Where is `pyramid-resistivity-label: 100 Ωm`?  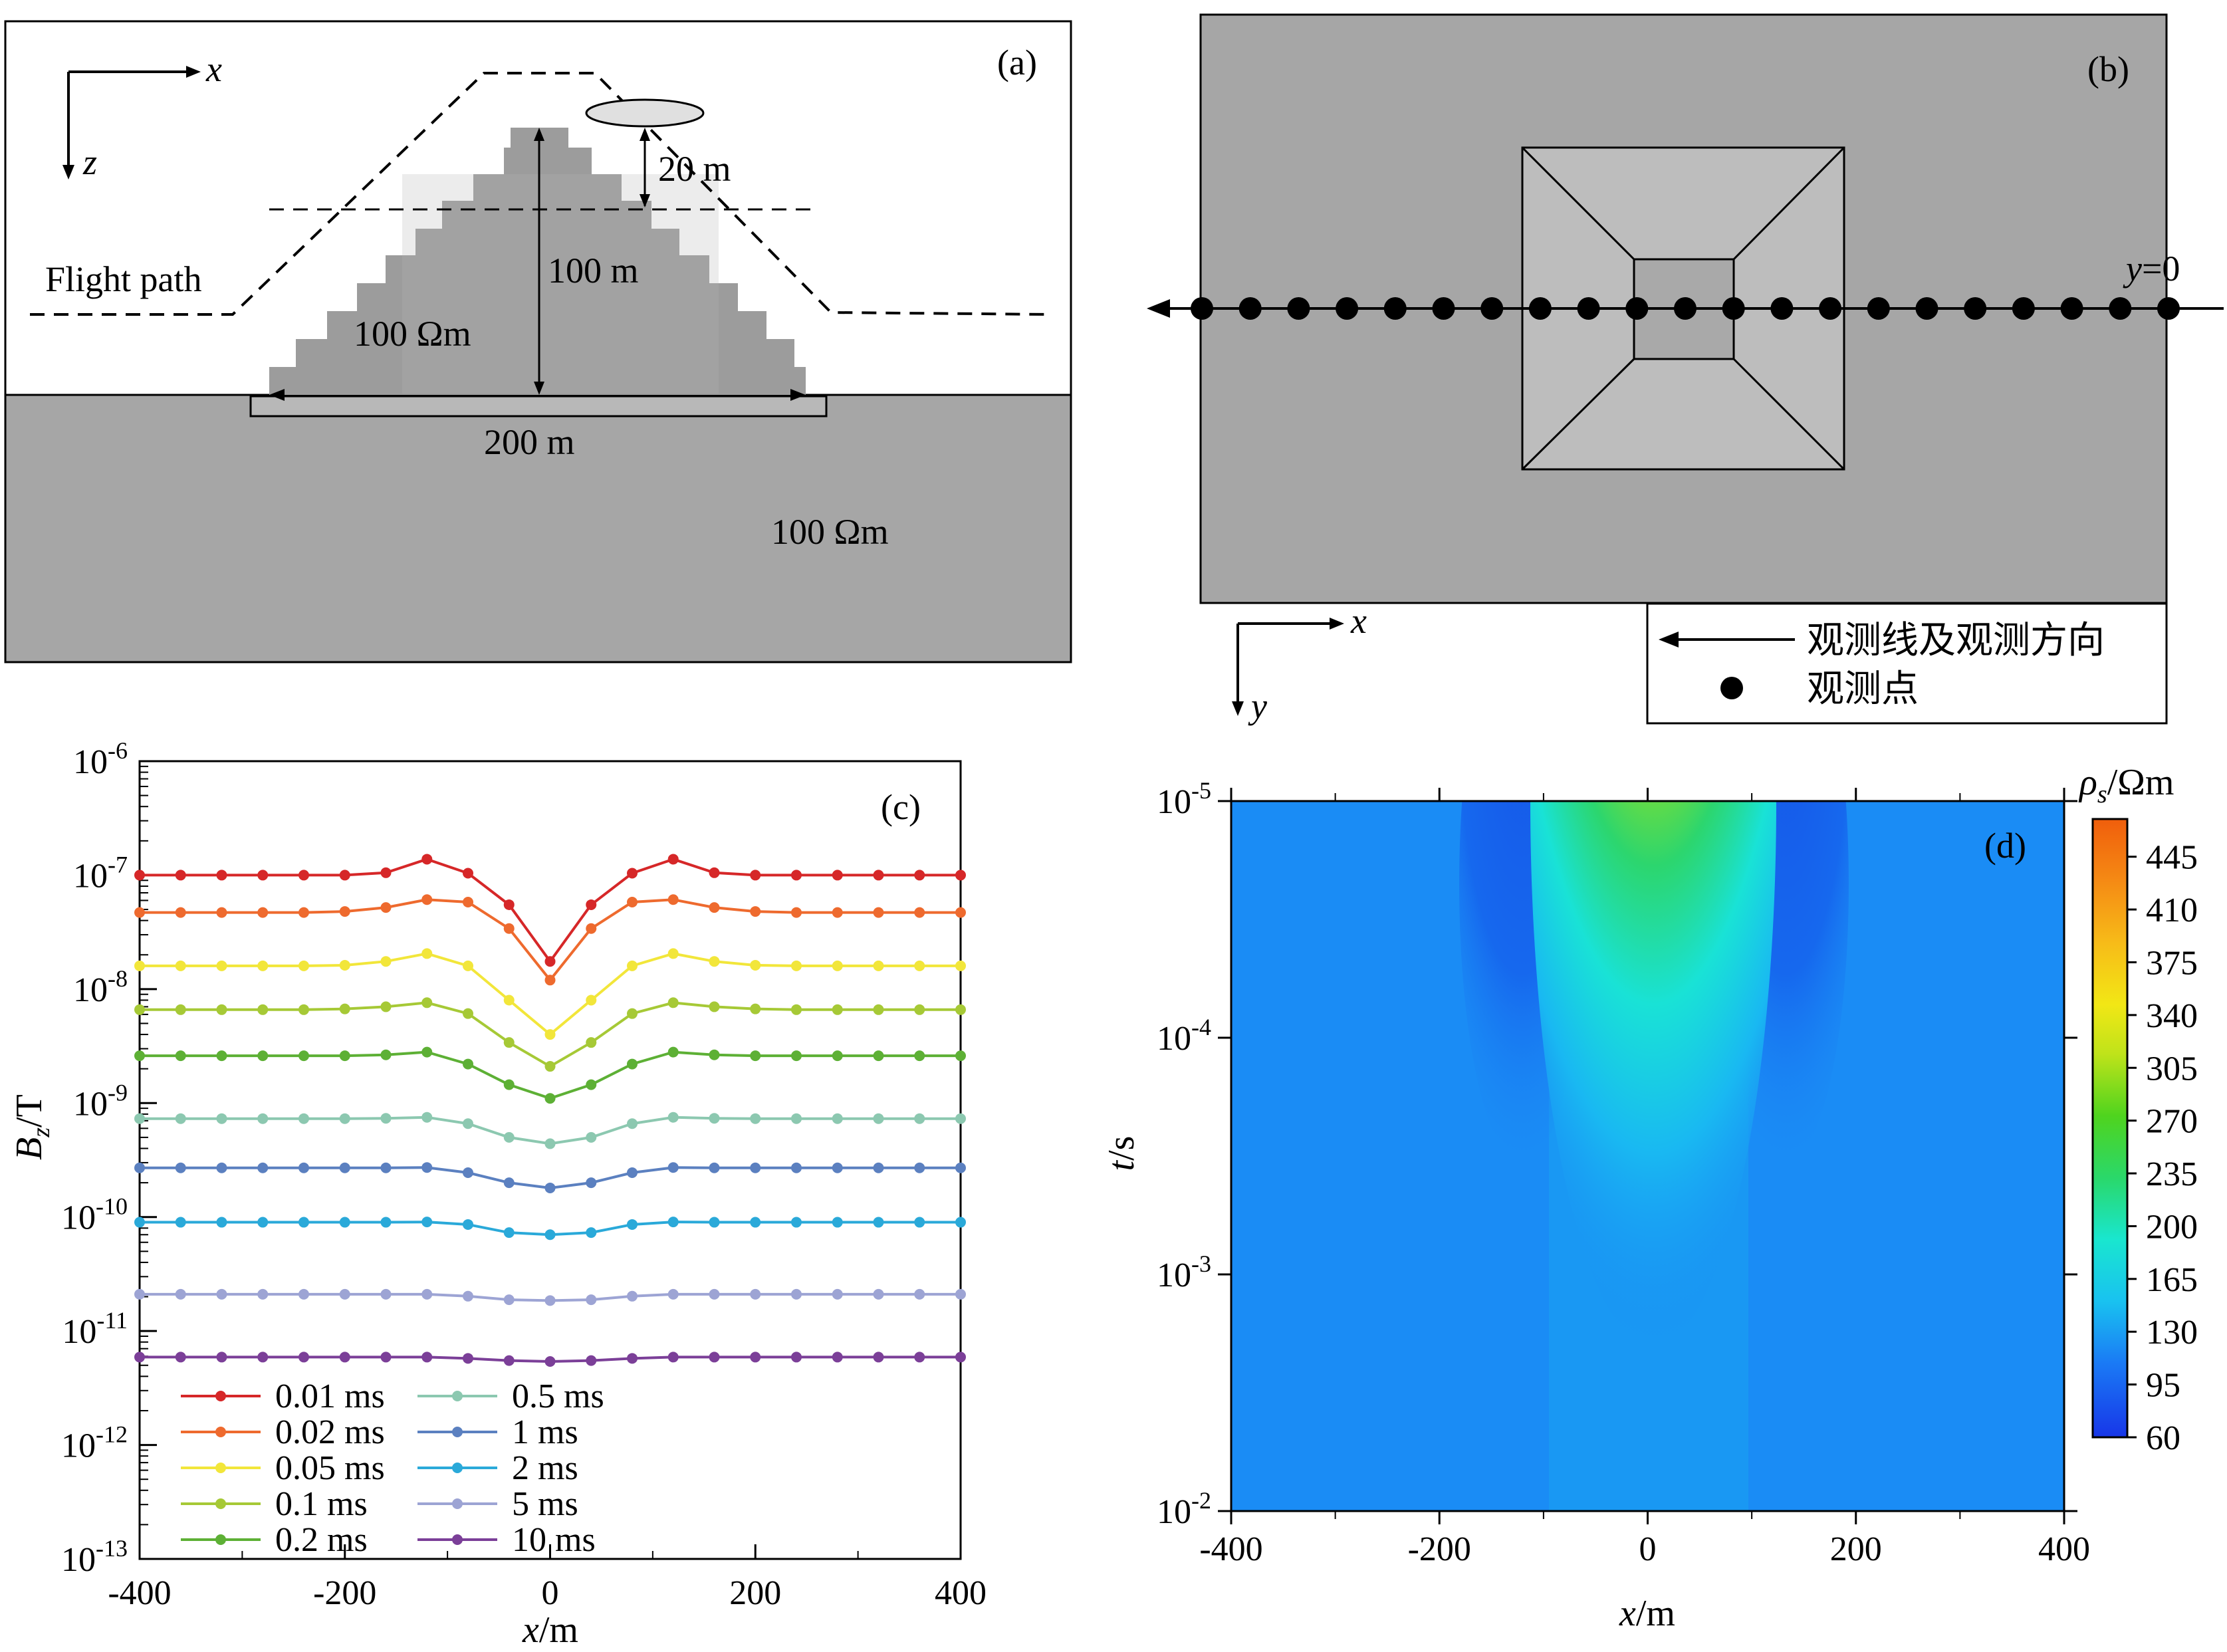
pyramid-resistivity-label: 100 Ωm is located at coordinates (412, 334).